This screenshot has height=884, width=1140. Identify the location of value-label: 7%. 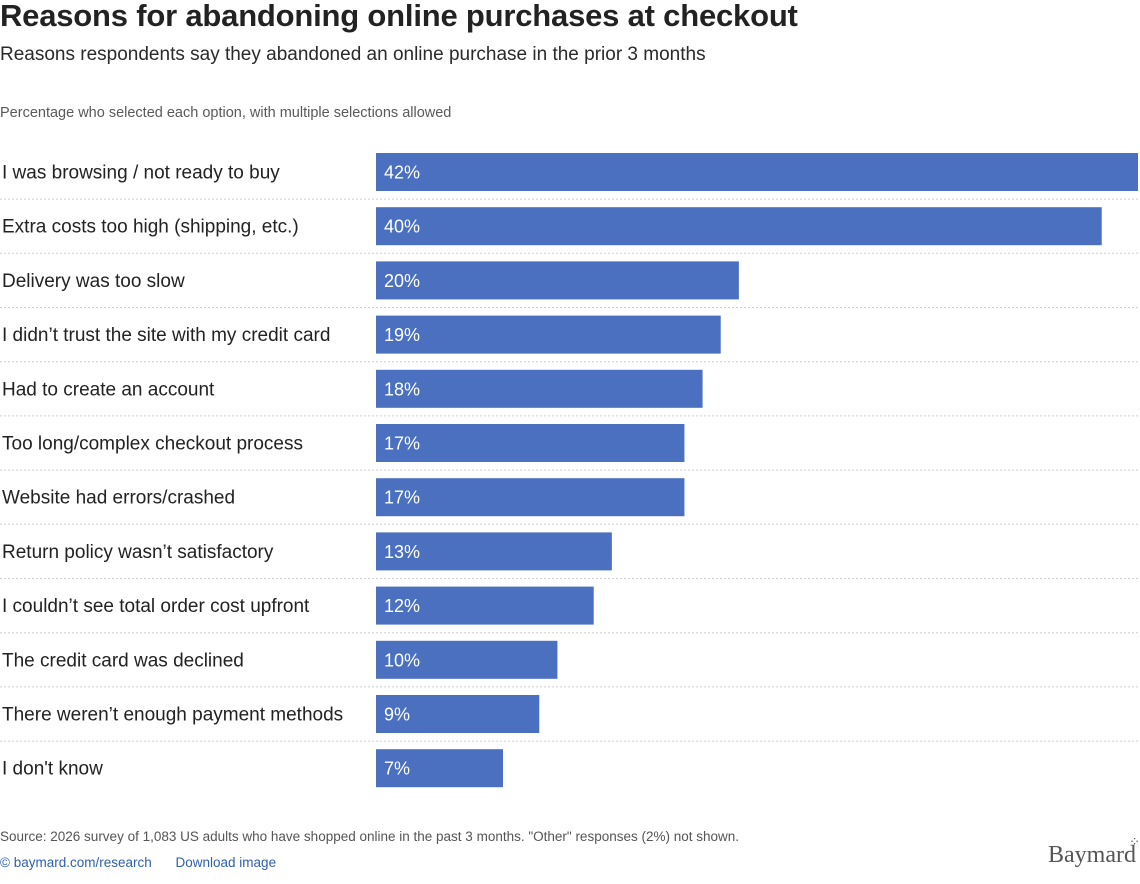
(397, 769).